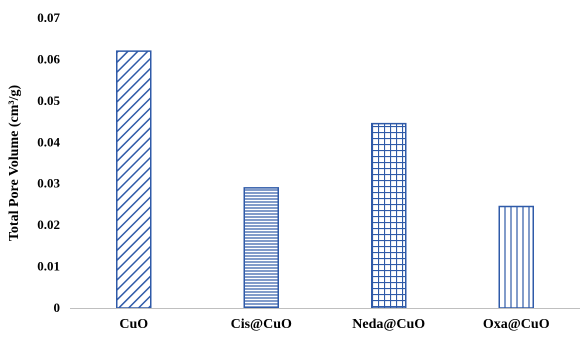 Image resolution: width=582 pixels, height=338 pixels. What do you see at coordinates (133, 324) in the screenshot?
I see `x-tick-label: CuO` at bounding box center [133, 324].